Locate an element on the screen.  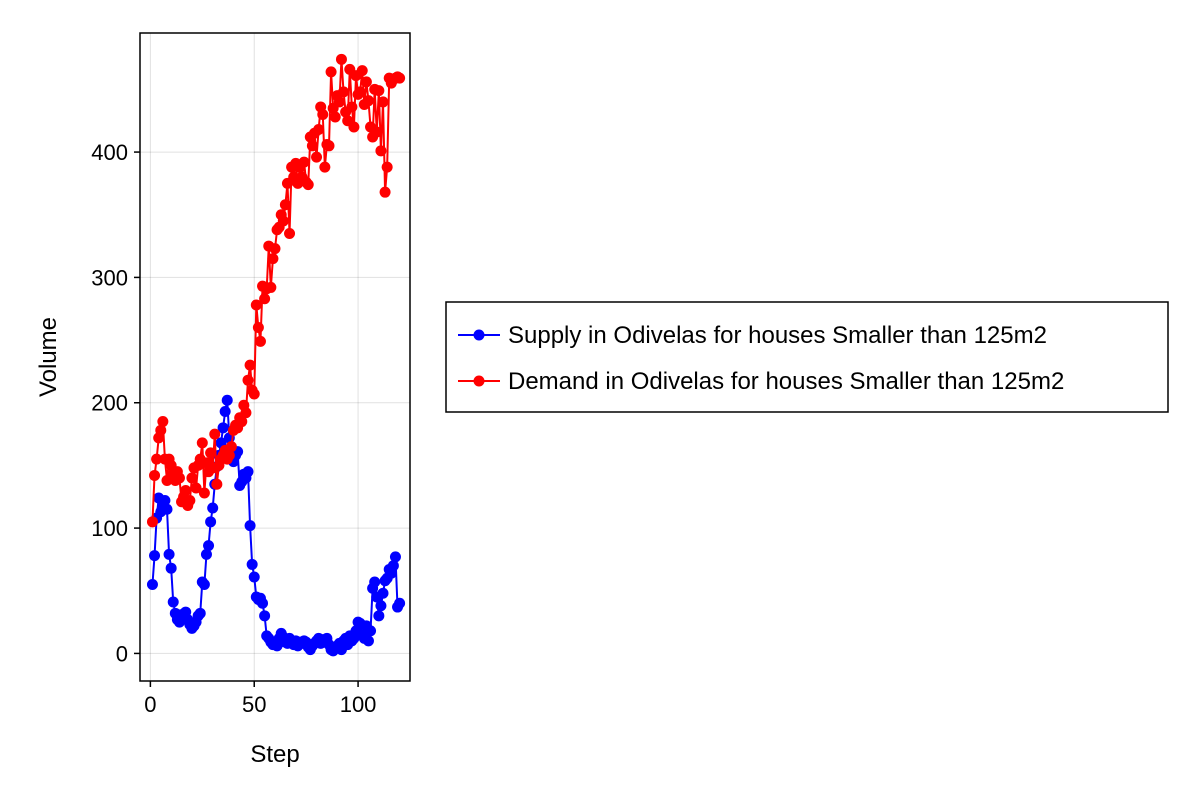
y-axis-title: Volume is located at coordinates (48, 357).